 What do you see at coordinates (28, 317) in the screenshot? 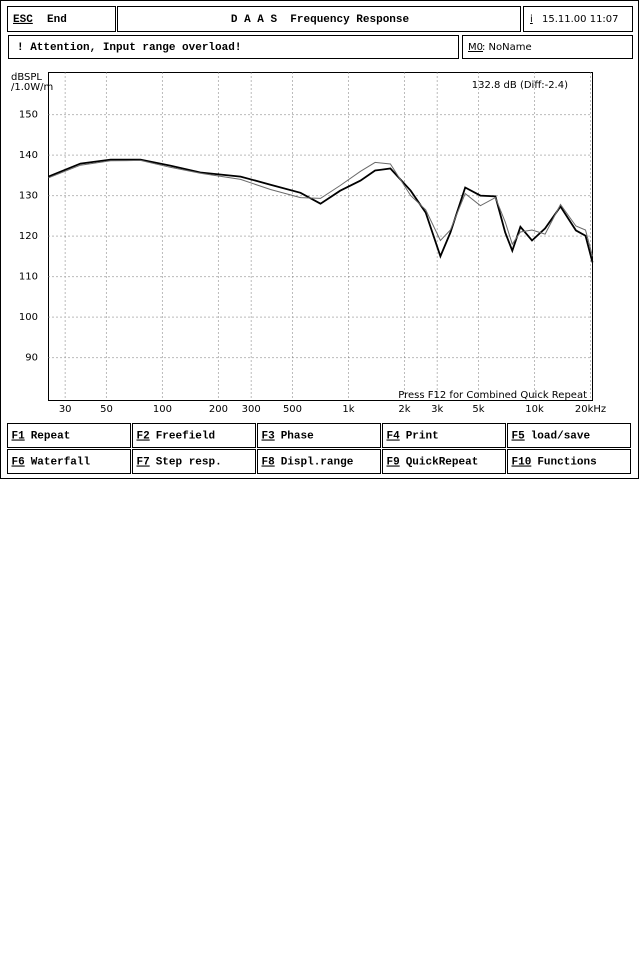
I see `y-tick-label: 100` at bounding box center [28, 317].